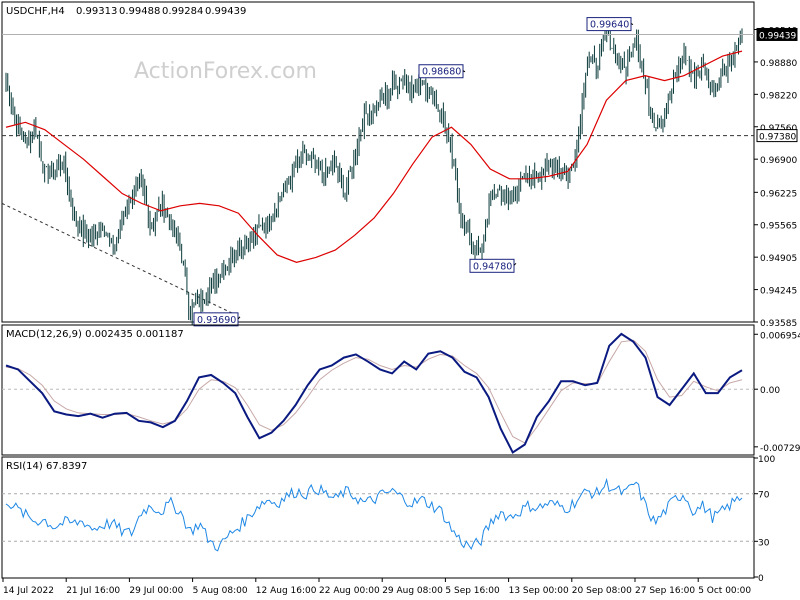  I want to click on time-tick-label: 29 Jul 00:00, so click(156, 591).